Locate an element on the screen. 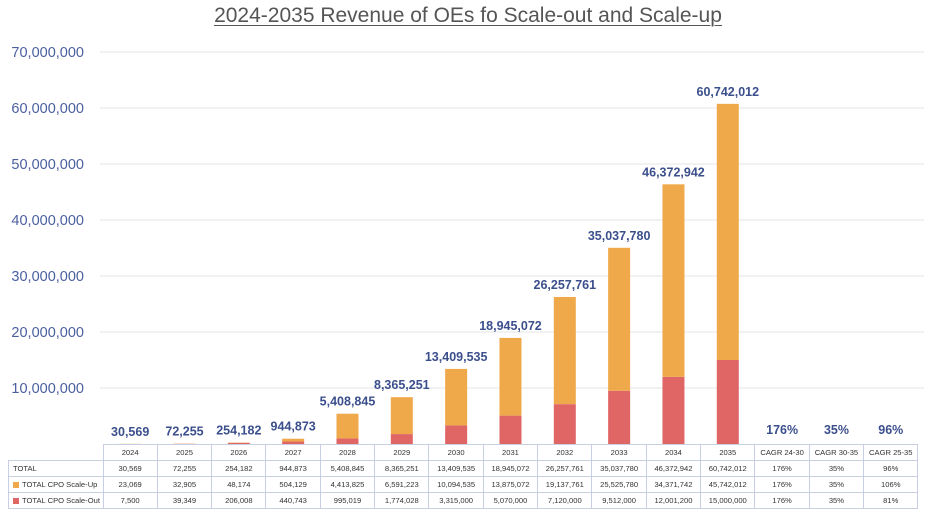  table-column-header: 2024 is located at coordinates (130, 453).